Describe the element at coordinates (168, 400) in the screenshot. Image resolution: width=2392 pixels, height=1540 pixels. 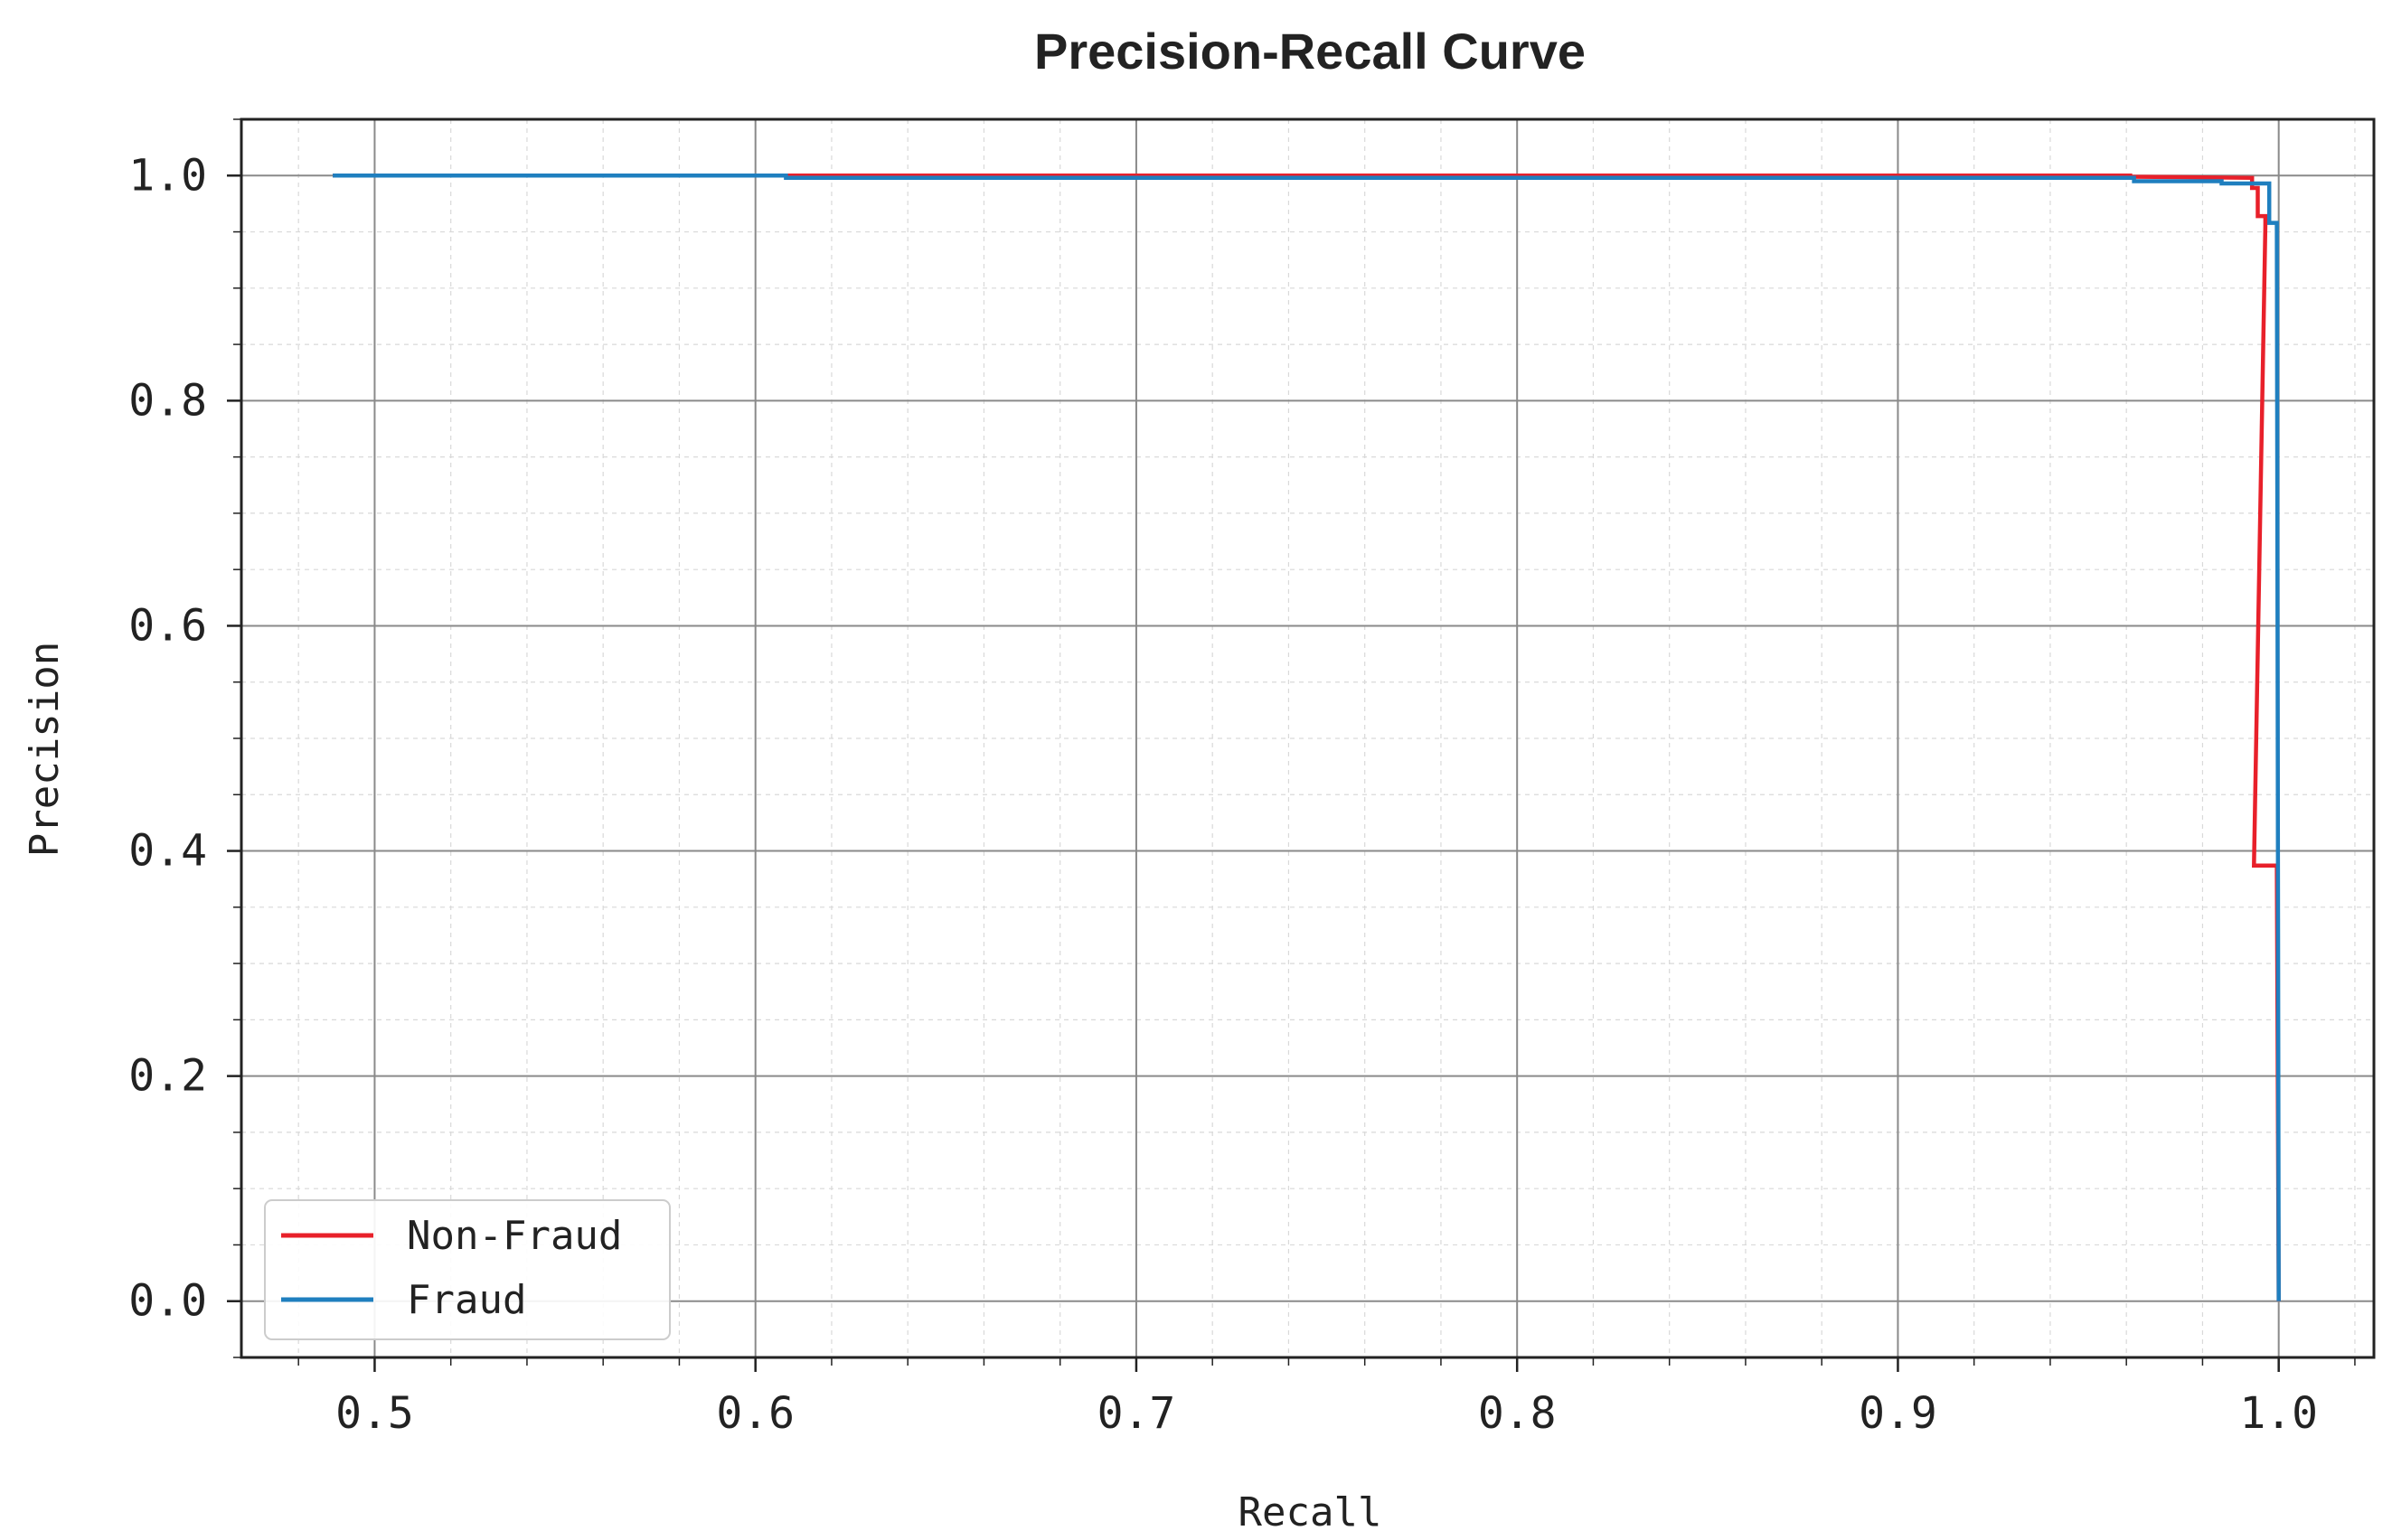
I see `y-tick-label: 0.8` at that location.